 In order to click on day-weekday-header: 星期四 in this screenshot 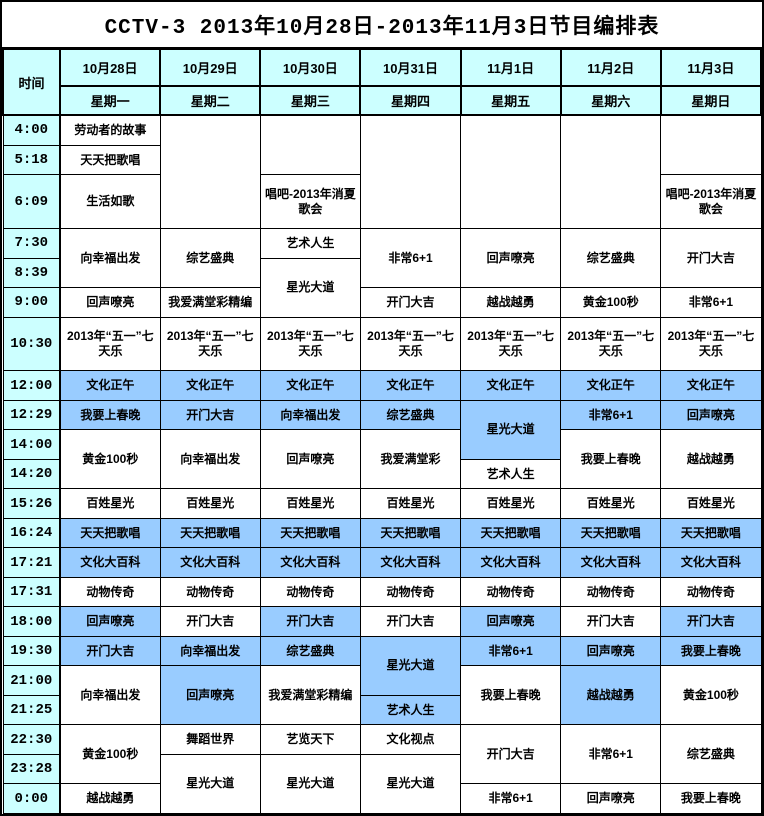, I will do `click(410, 100)`.